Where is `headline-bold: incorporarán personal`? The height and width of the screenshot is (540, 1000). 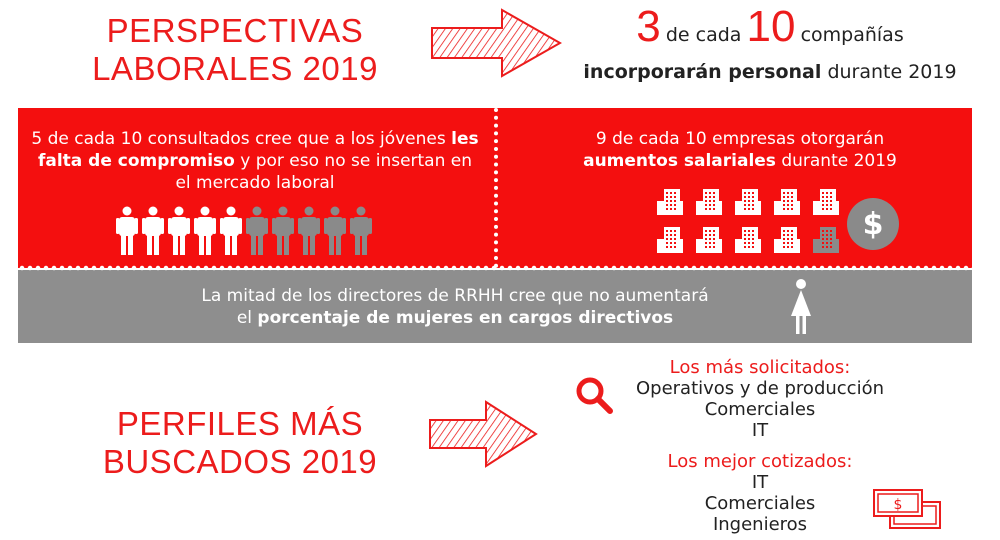 headline-bold: incorporarán personal is located at coordinates (702, 72).